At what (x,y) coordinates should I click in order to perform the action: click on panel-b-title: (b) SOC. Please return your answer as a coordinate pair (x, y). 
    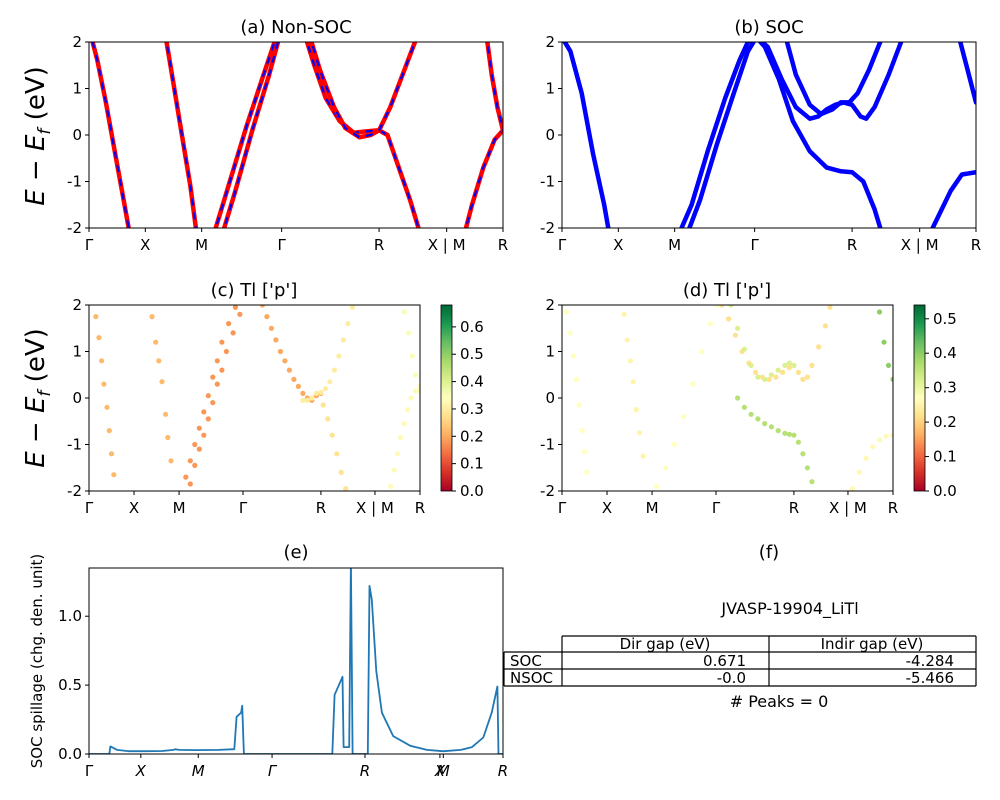
    Looking at the image, I should click on (768, 27).